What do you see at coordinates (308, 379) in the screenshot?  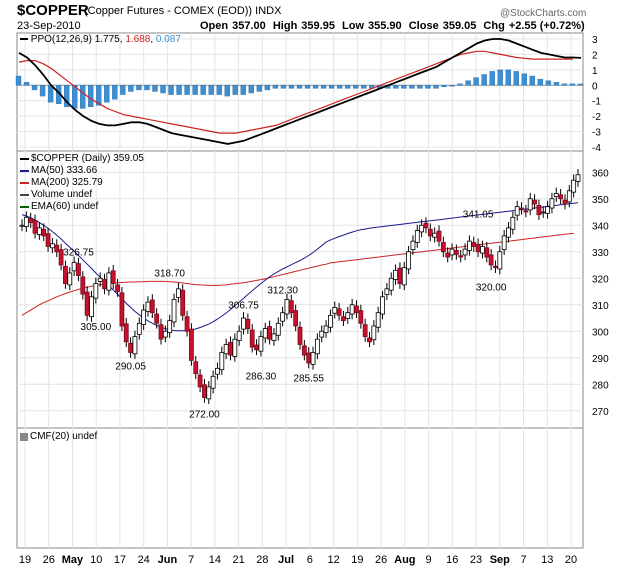 I see `price-annotation: 285.55` at bounding box center [308, 379].